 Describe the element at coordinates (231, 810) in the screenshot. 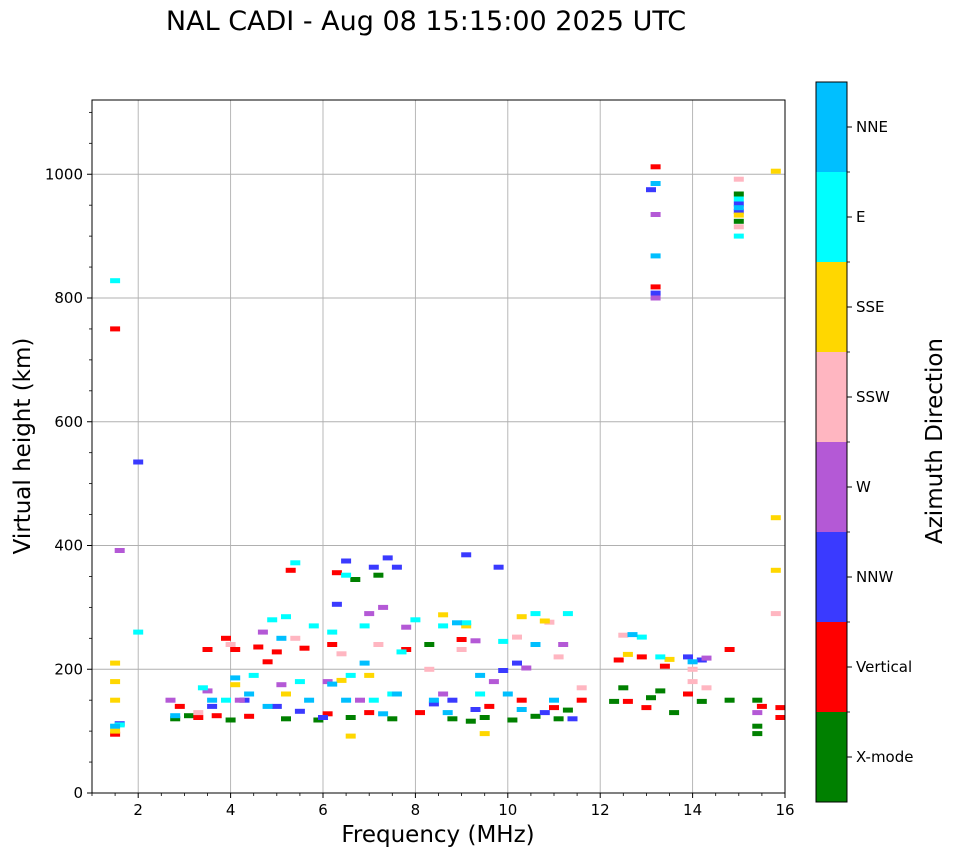

I see `x-tick-label: 4` at that location.